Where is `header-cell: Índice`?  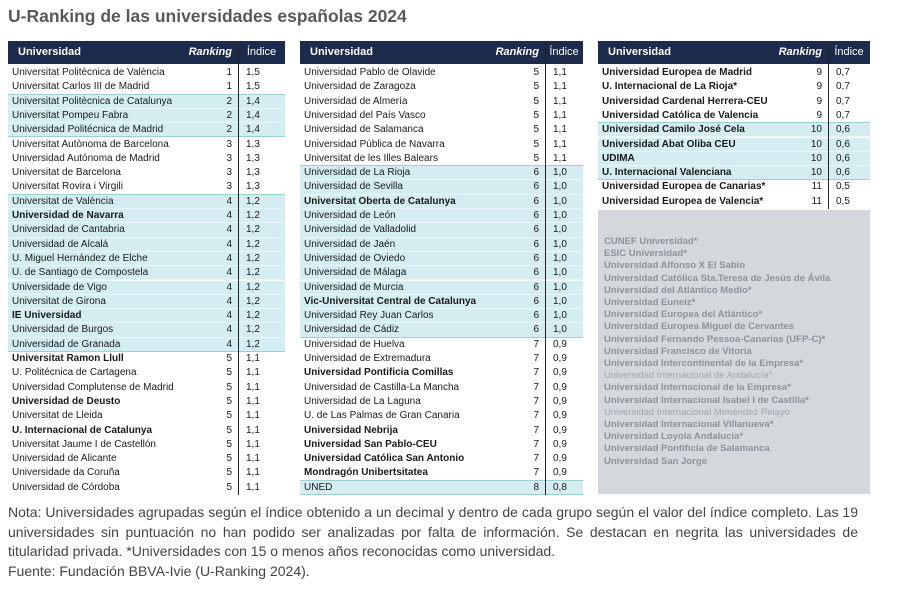 header-cell: Índice is located at coordinates (564, 52).